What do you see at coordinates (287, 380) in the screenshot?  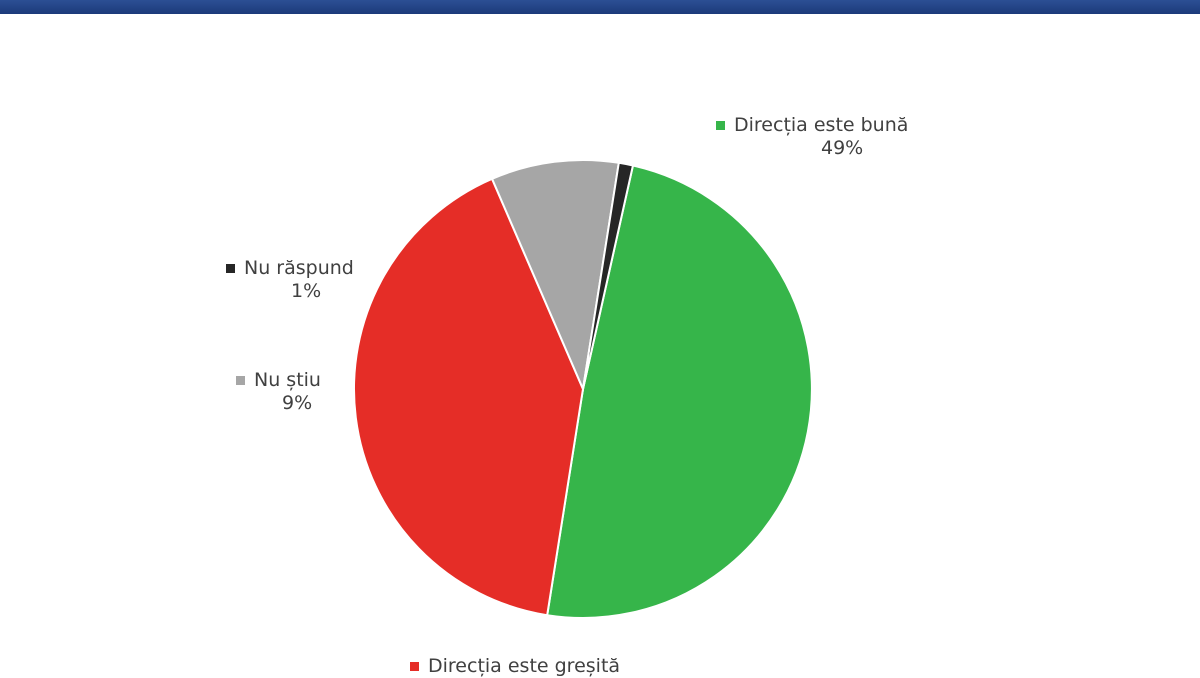 I see `label-nu-stiu-text: Nu știu` at bounding box center [287, 380].